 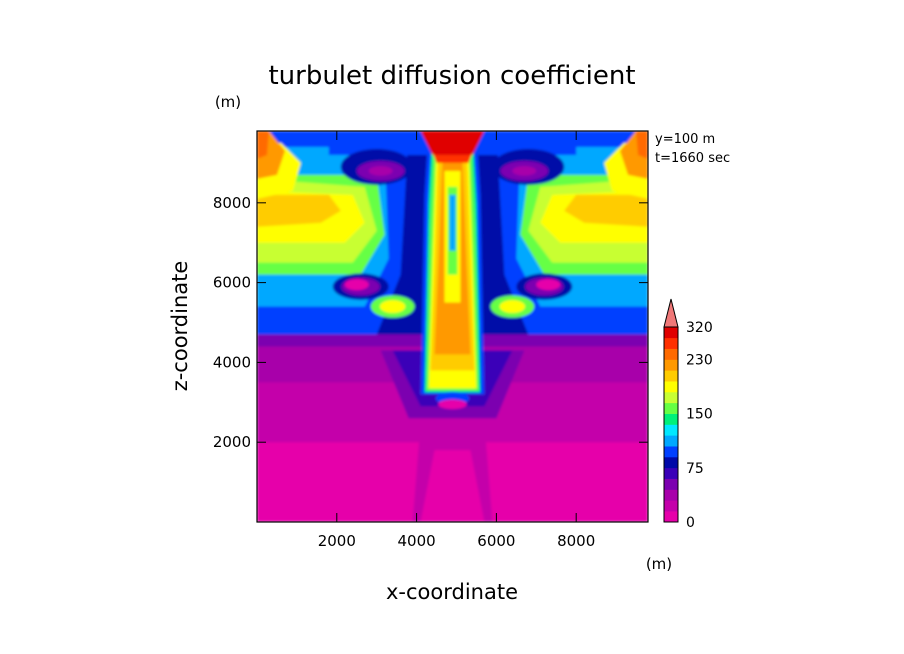 What do you see at coordinates (699, 361) in the screenshot?
I see `colorbar-tick-label: 230` at bounding box center [699, 361].